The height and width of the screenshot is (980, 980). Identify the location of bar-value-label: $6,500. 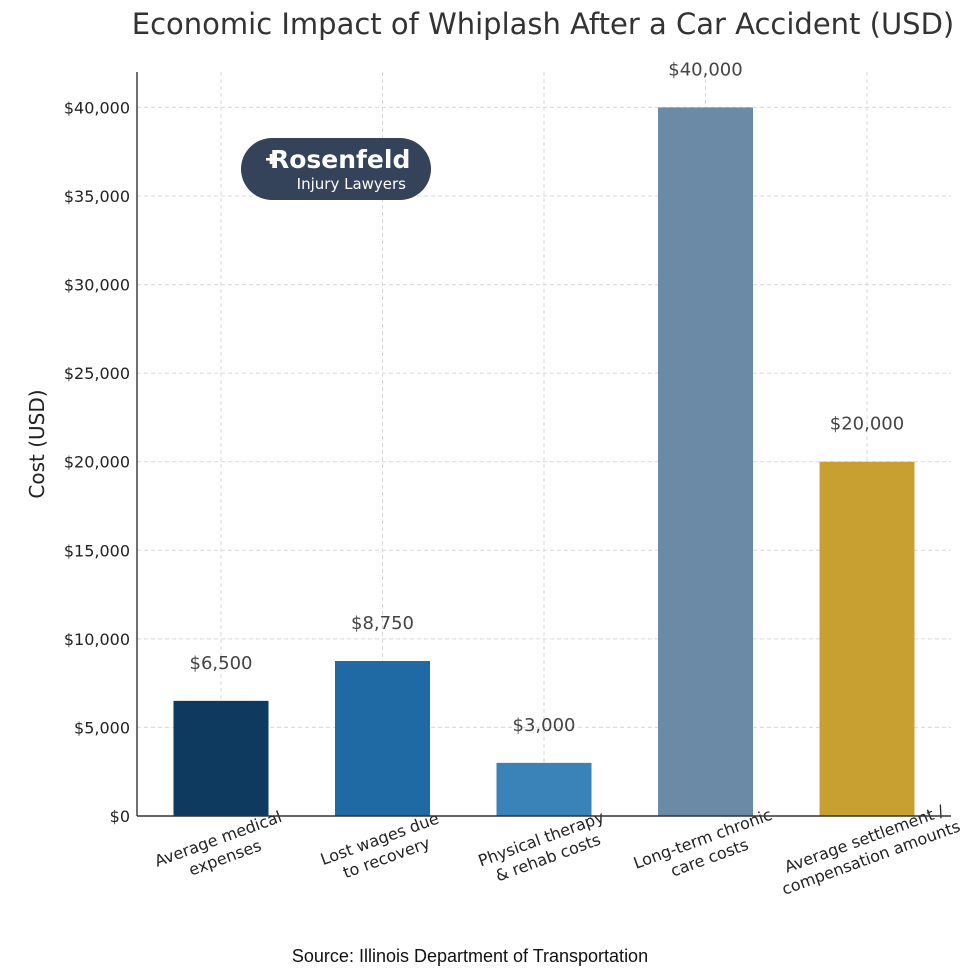
(221, 663).